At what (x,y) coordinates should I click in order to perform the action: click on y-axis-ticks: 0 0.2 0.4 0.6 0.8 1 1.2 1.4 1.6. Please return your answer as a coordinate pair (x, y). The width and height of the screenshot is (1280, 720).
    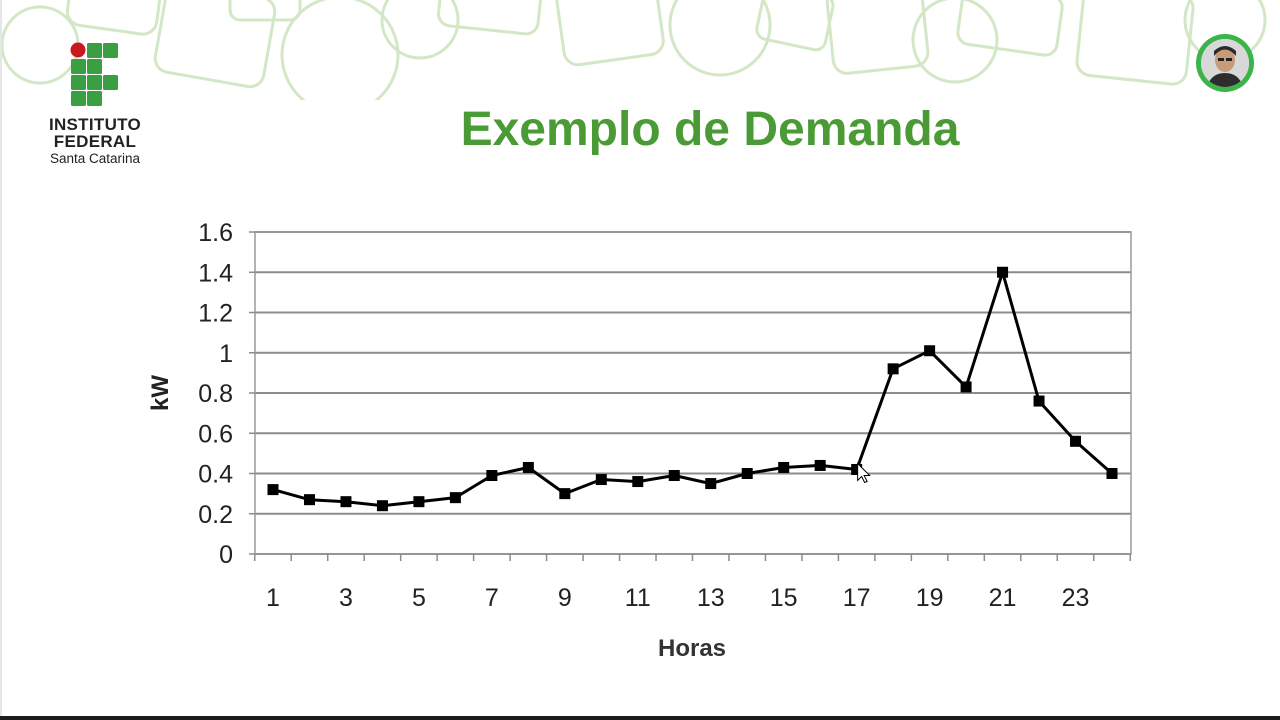
    Looking at the image, I should click on (226, 394).